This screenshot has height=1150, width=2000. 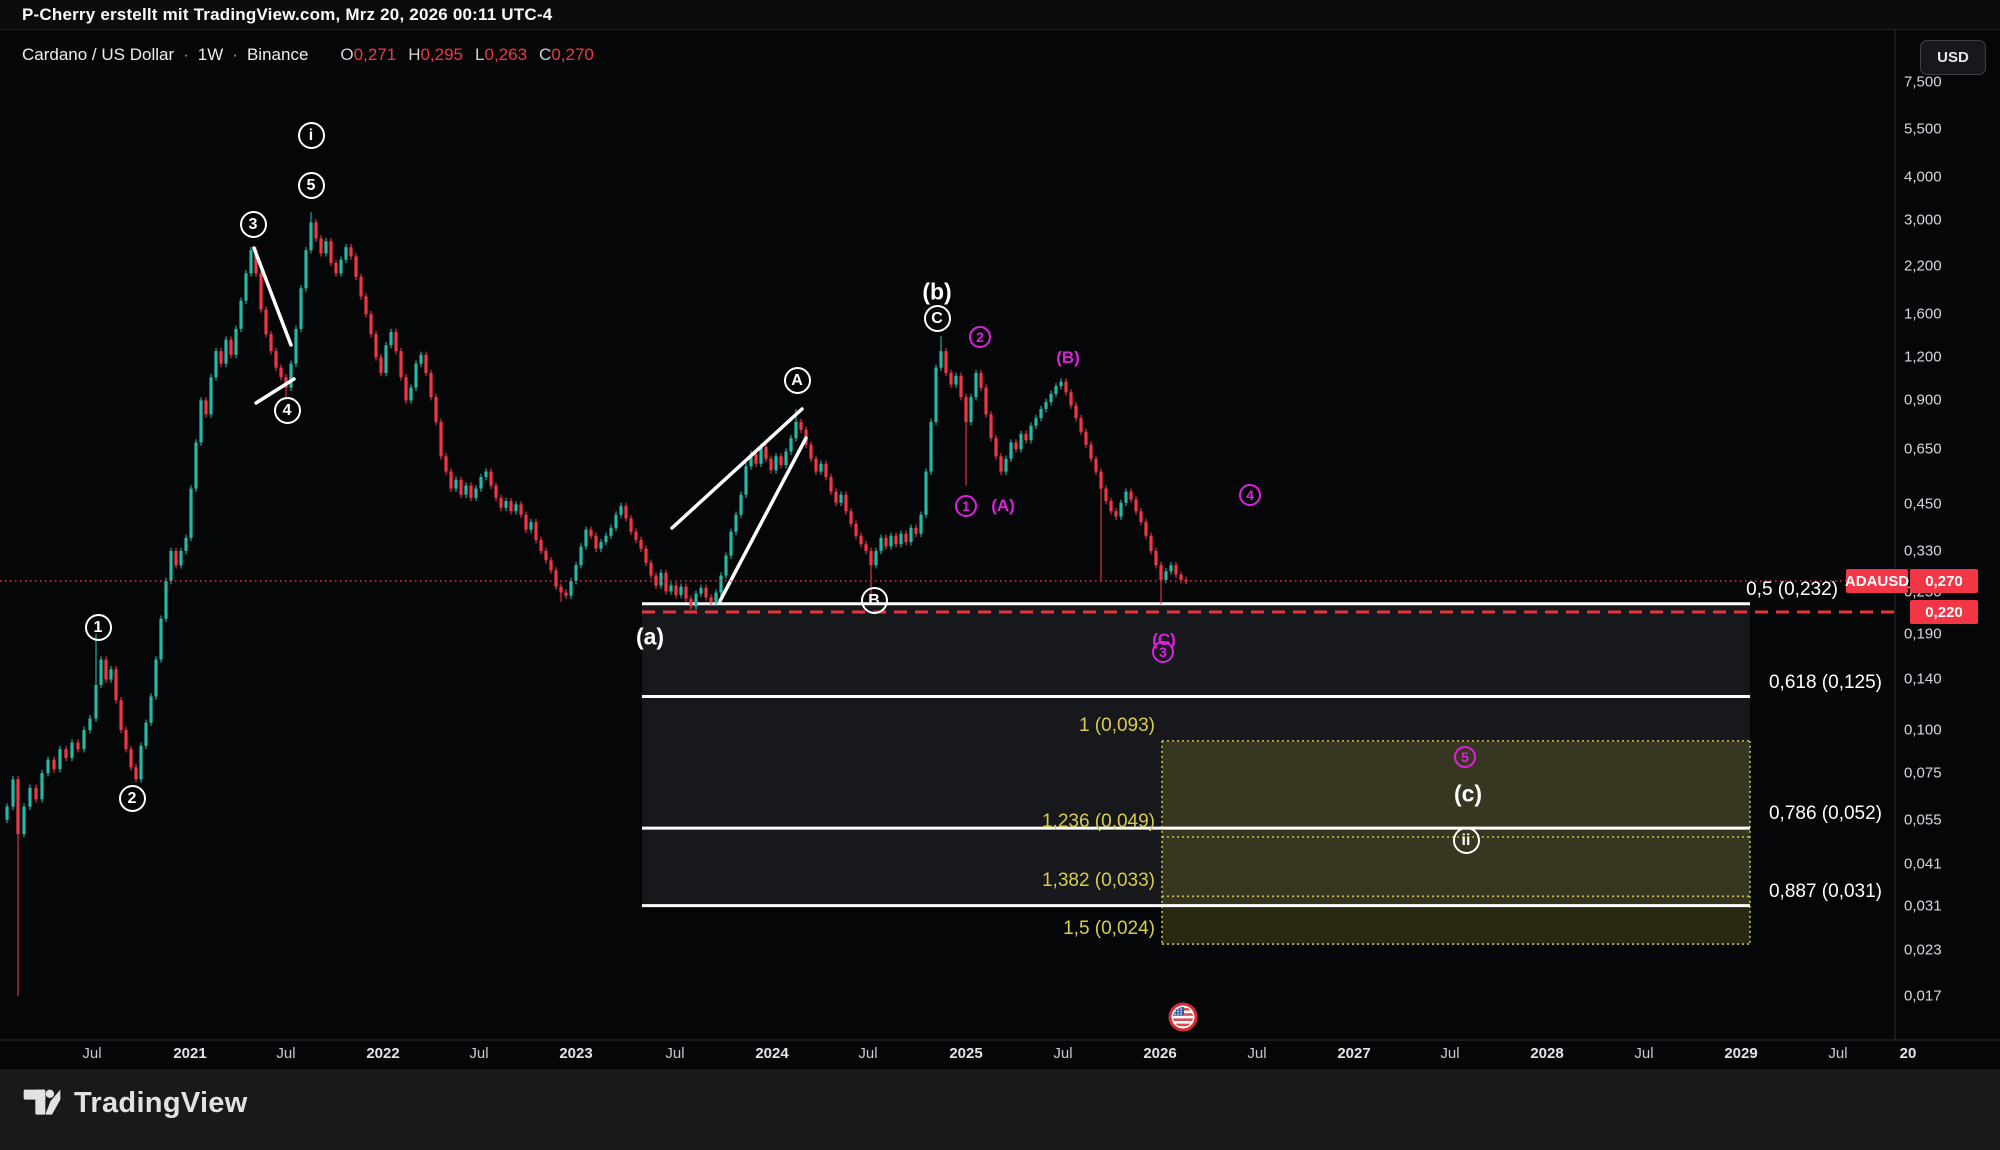 What do you see at coordinates (1953, 57) in the screenshot?
I see `currency-unit-button: USD` at bounding box center [1953, 57].